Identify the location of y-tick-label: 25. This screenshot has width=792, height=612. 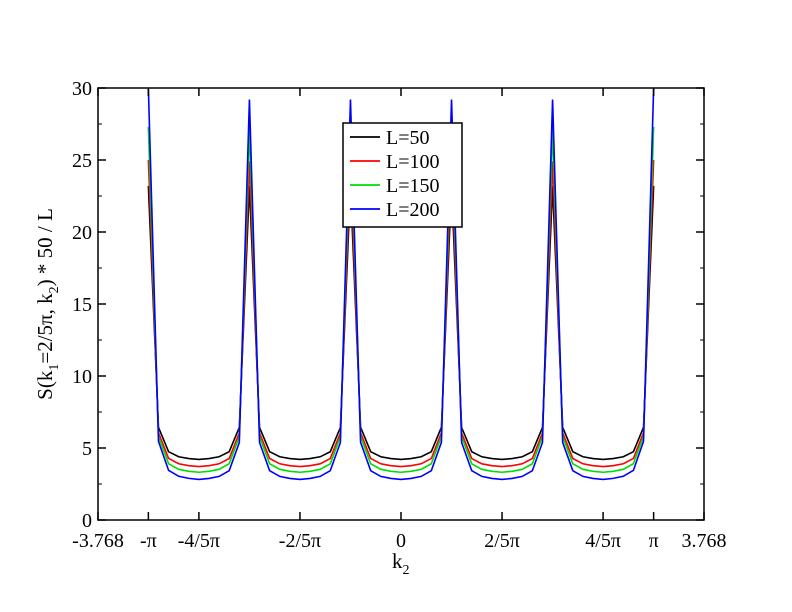
(82, 161).